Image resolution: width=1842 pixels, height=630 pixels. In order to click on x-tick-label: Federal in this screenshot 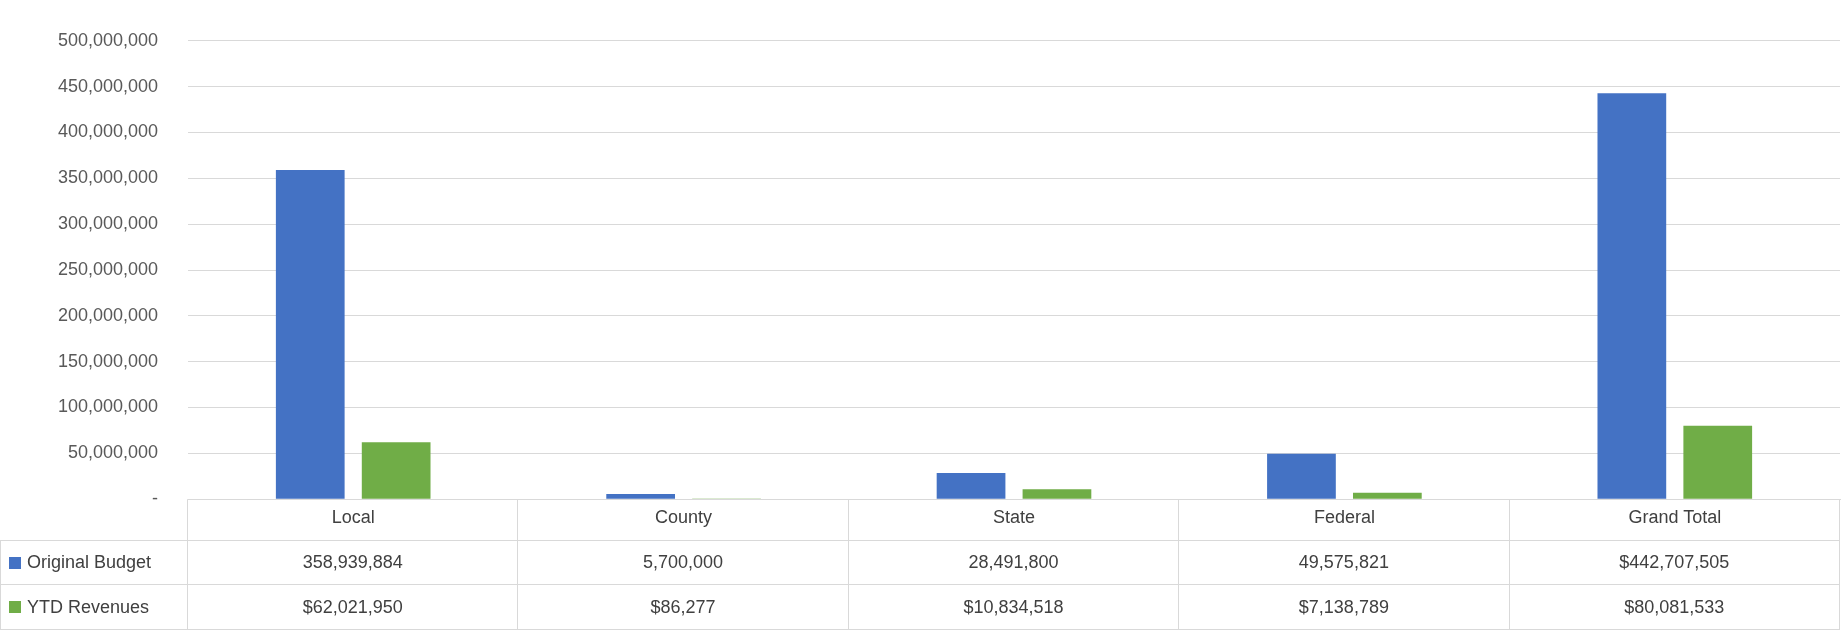, I will do `click(1344, 516)`.